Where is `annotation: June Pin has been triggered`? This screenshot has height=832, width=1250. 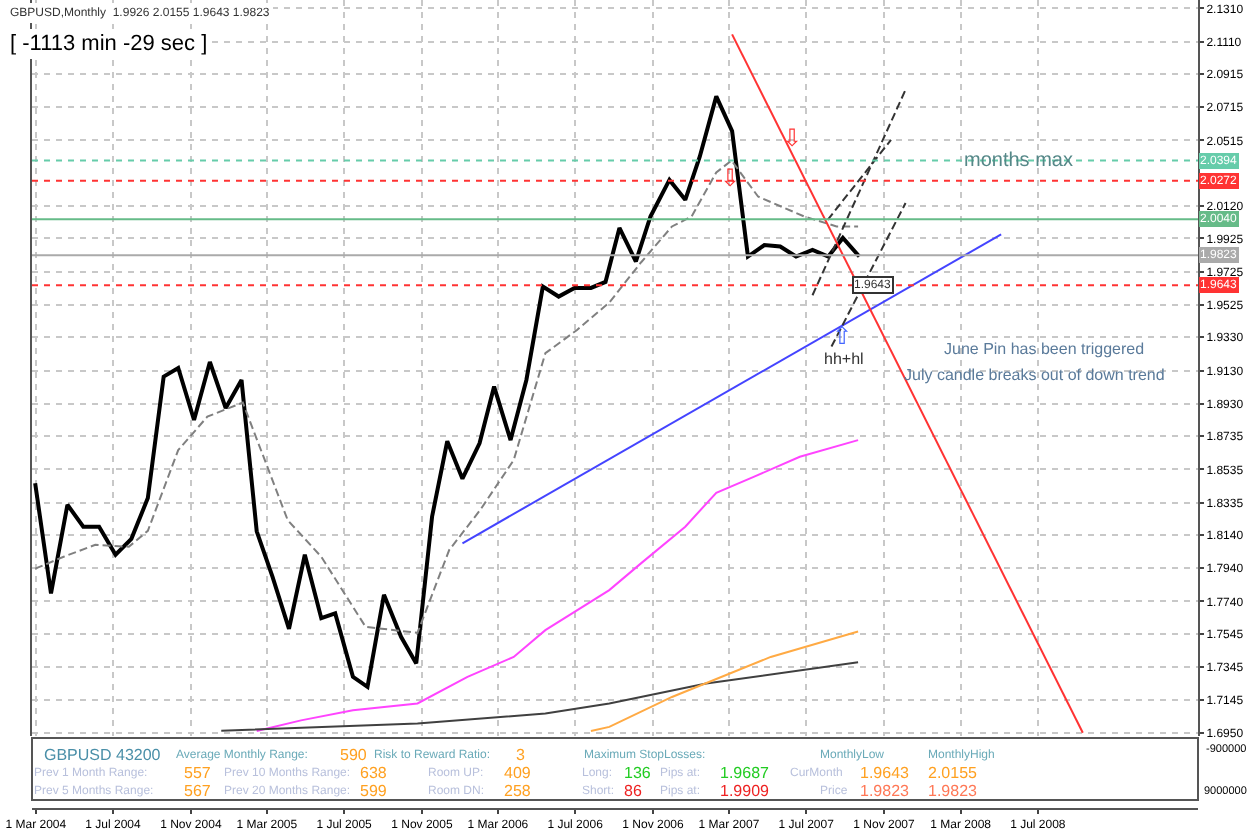 annotation: June Pin has been triggered is located at coordinates (1044, 349).